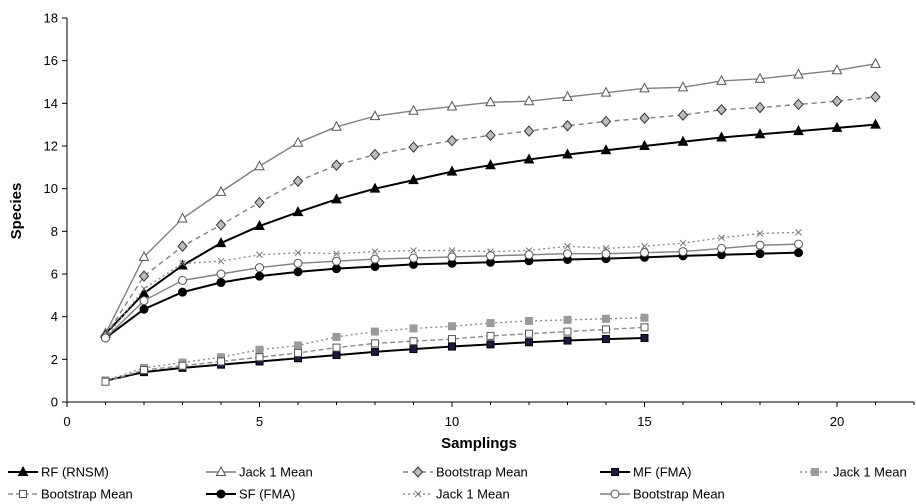 The height and width of the screenshot is (504, 916). What do you see at coordinates (54, 359) in the screenshot?
I see `y-tick-label: 2` at bounding box center [54, 359].